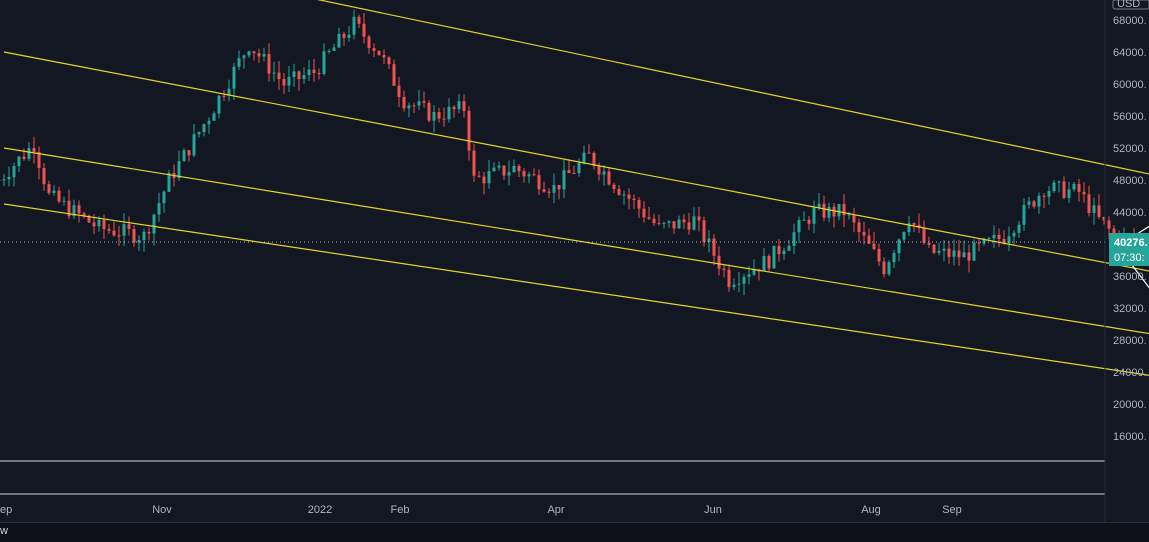  I want to click on time-tick-label: Jun, so click(713, 510).